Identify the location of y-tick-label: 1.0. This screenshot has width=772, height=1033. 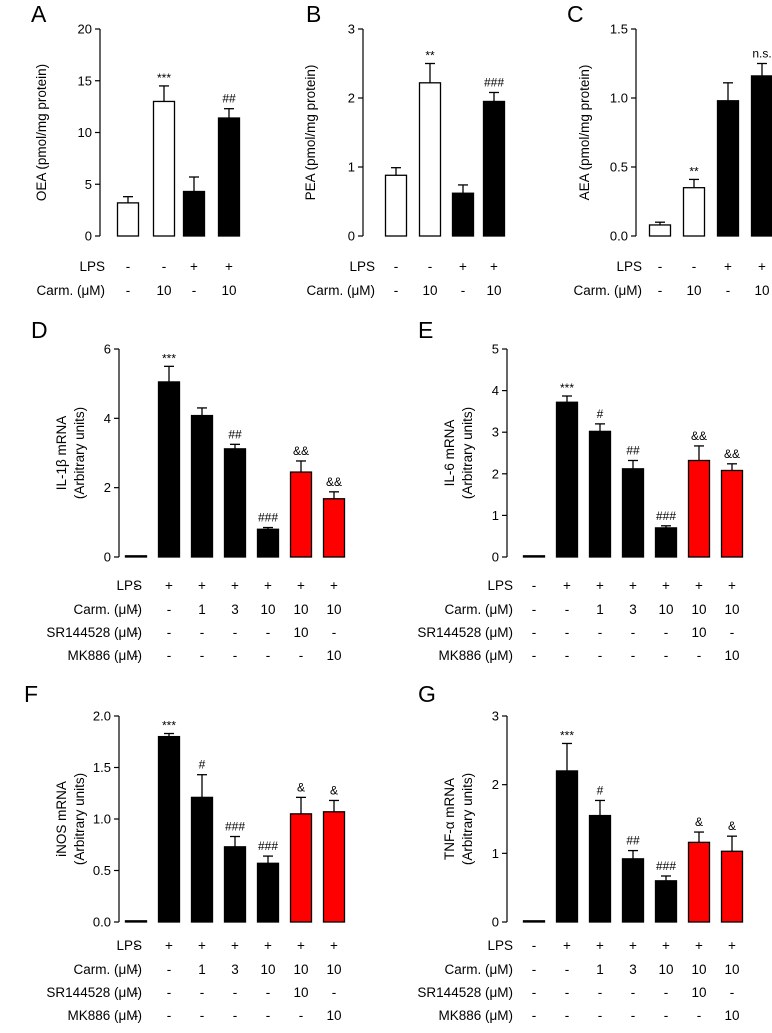
(619, 98).